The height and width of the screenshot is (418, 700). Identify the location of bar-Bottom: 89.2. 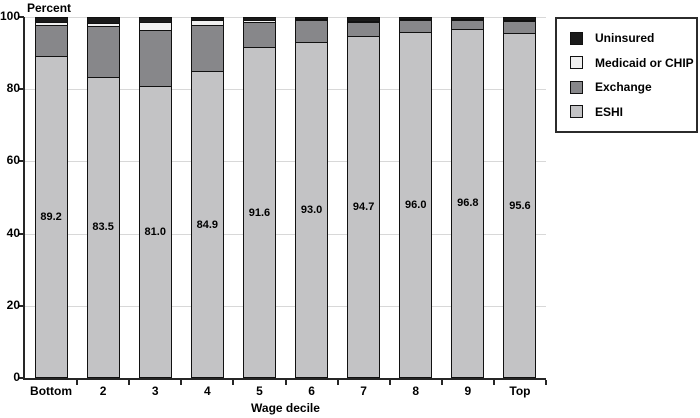
(51, 197).